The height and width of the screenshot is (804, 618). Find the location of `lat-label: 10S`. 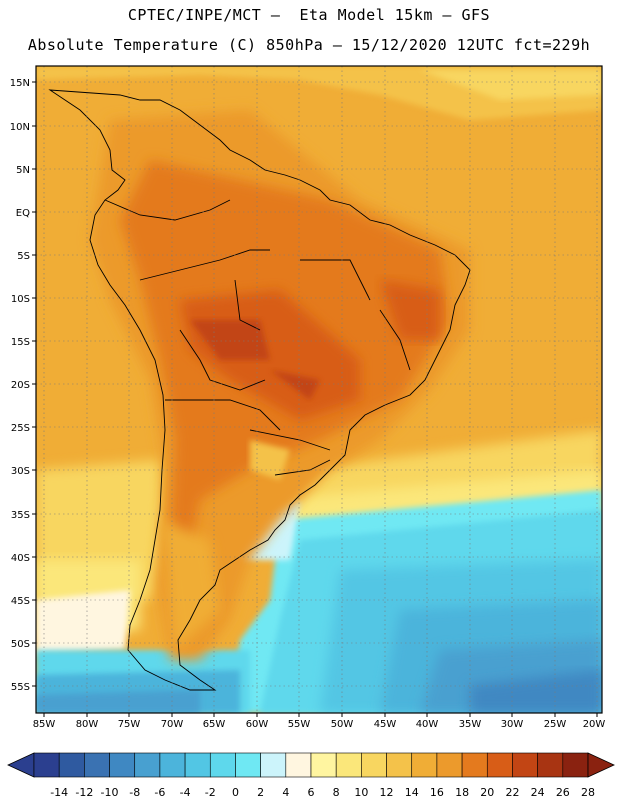

lat-label: 10S is located at coordinates (20, 299).